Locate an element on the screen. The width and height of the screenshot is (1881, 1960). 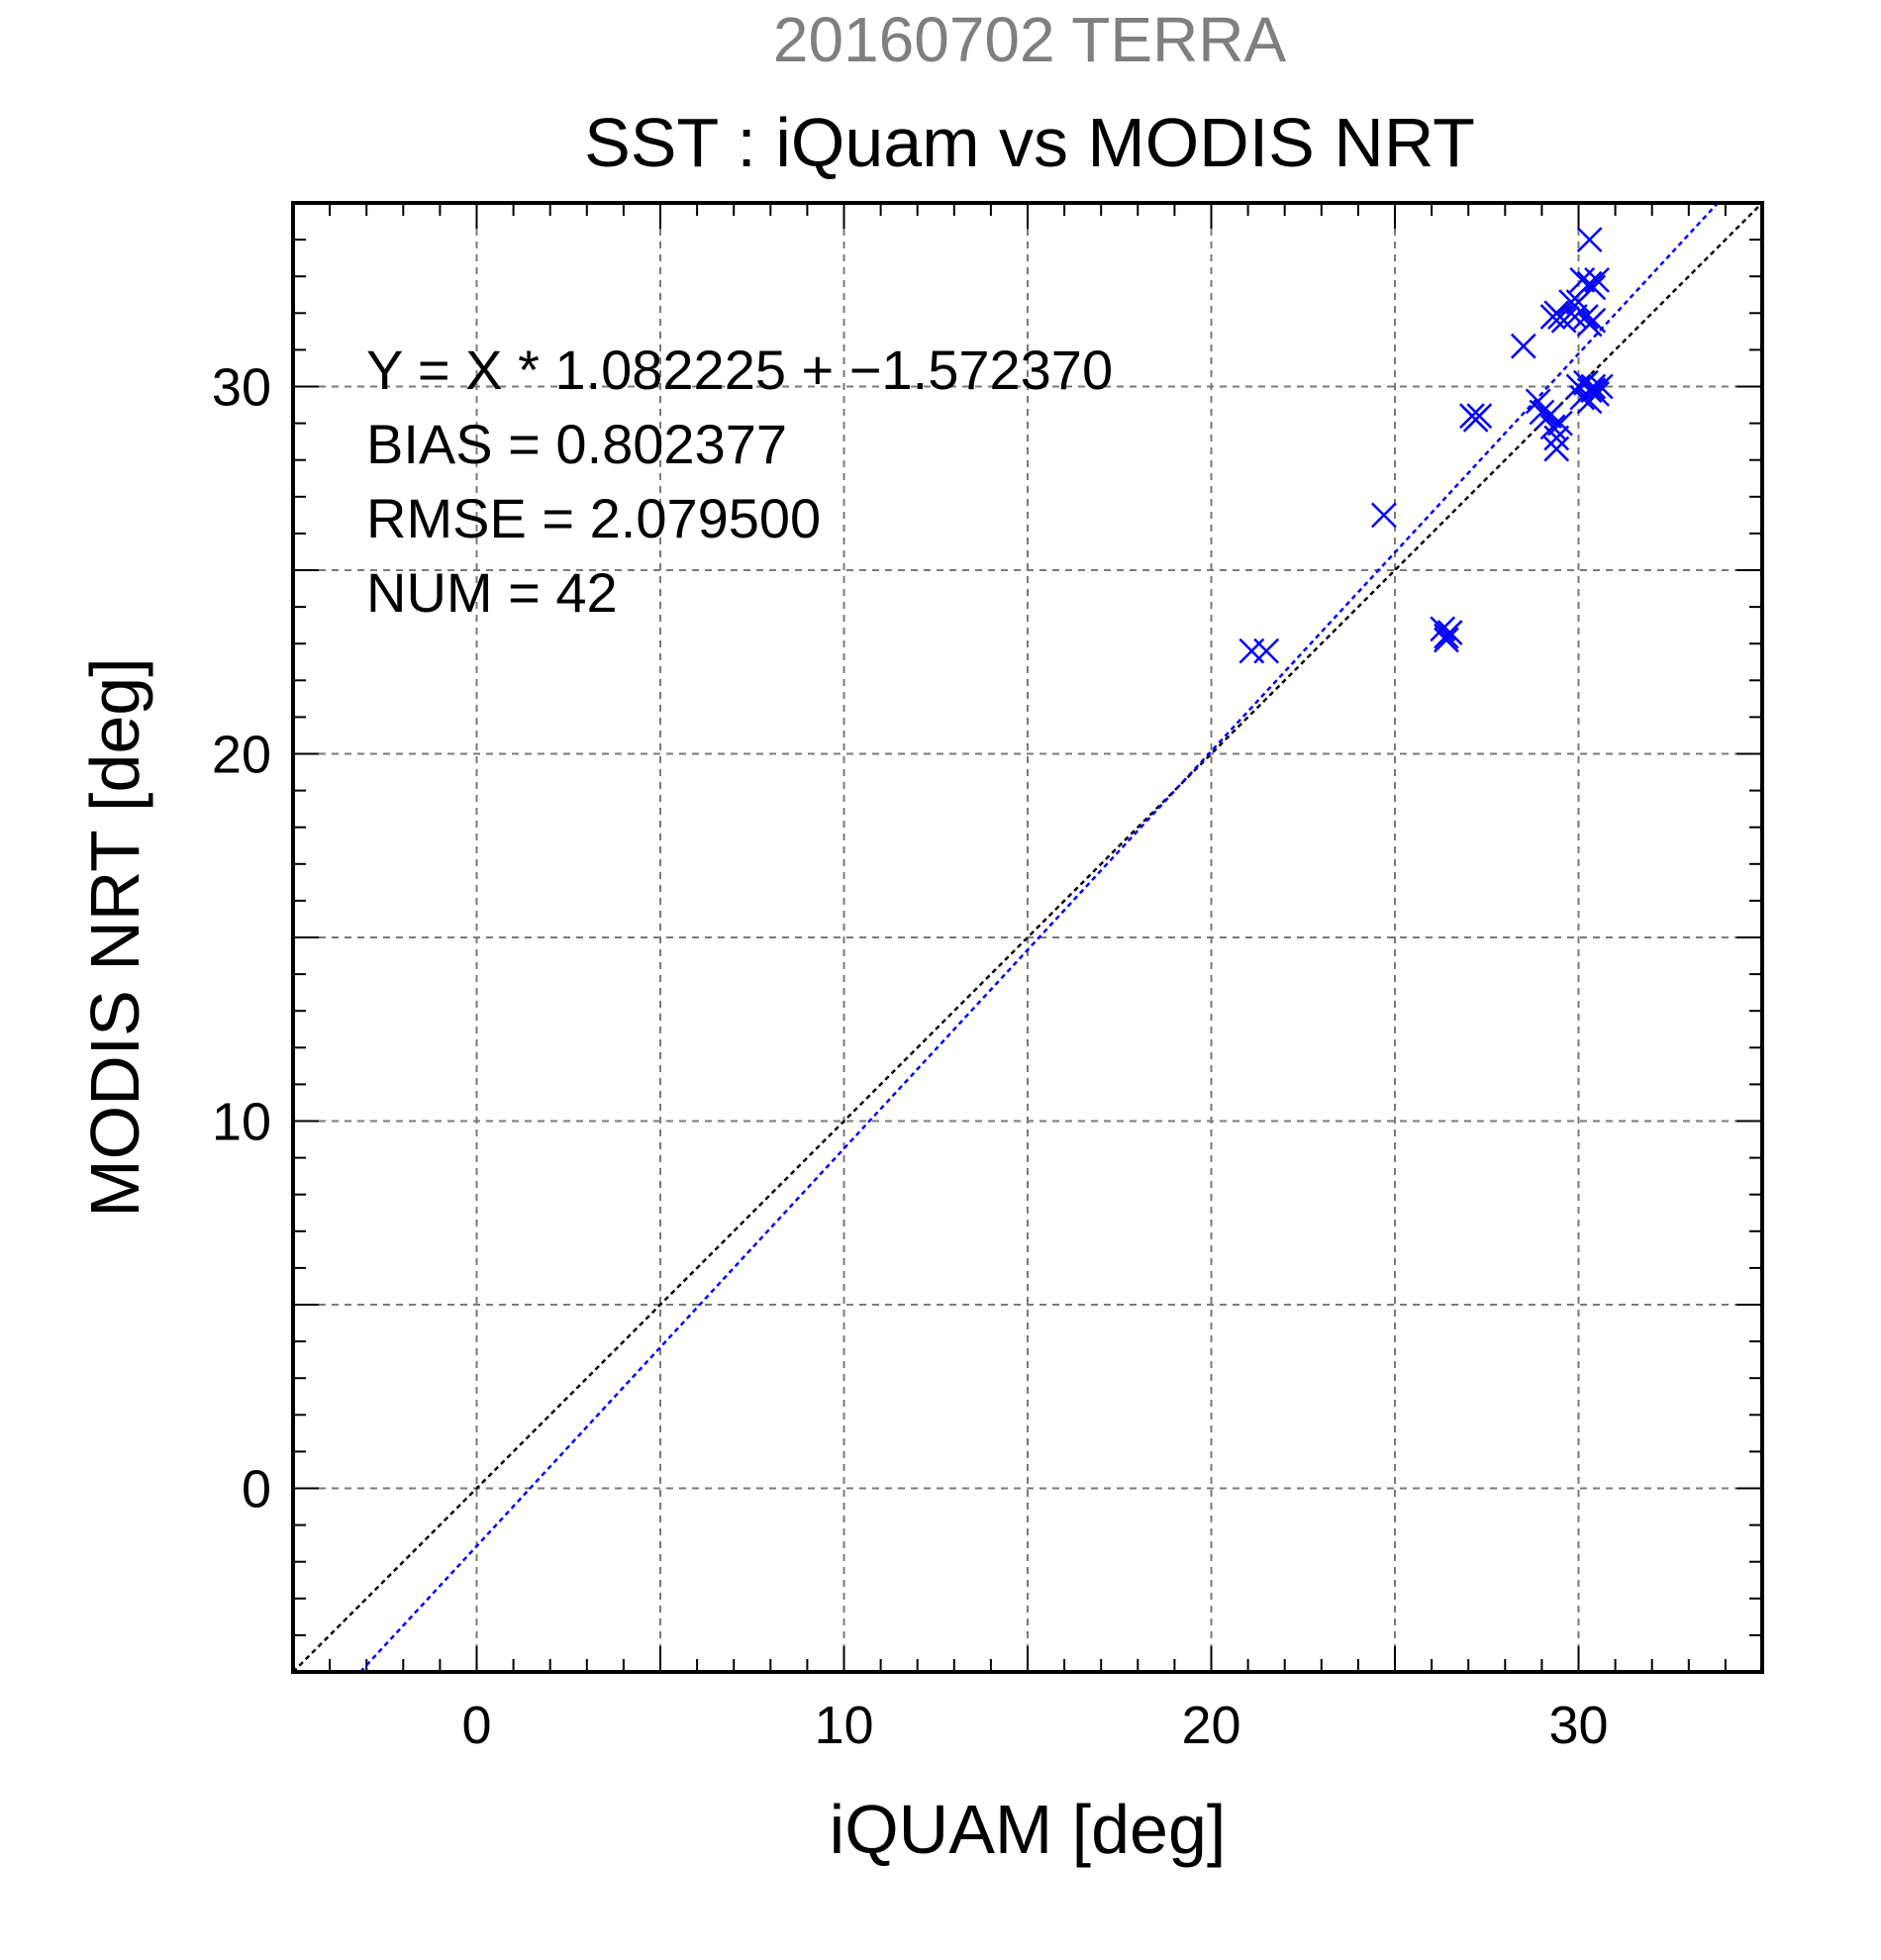
y-axis-label: MODIS NRT [deg] is located at coordinates (114, 937).